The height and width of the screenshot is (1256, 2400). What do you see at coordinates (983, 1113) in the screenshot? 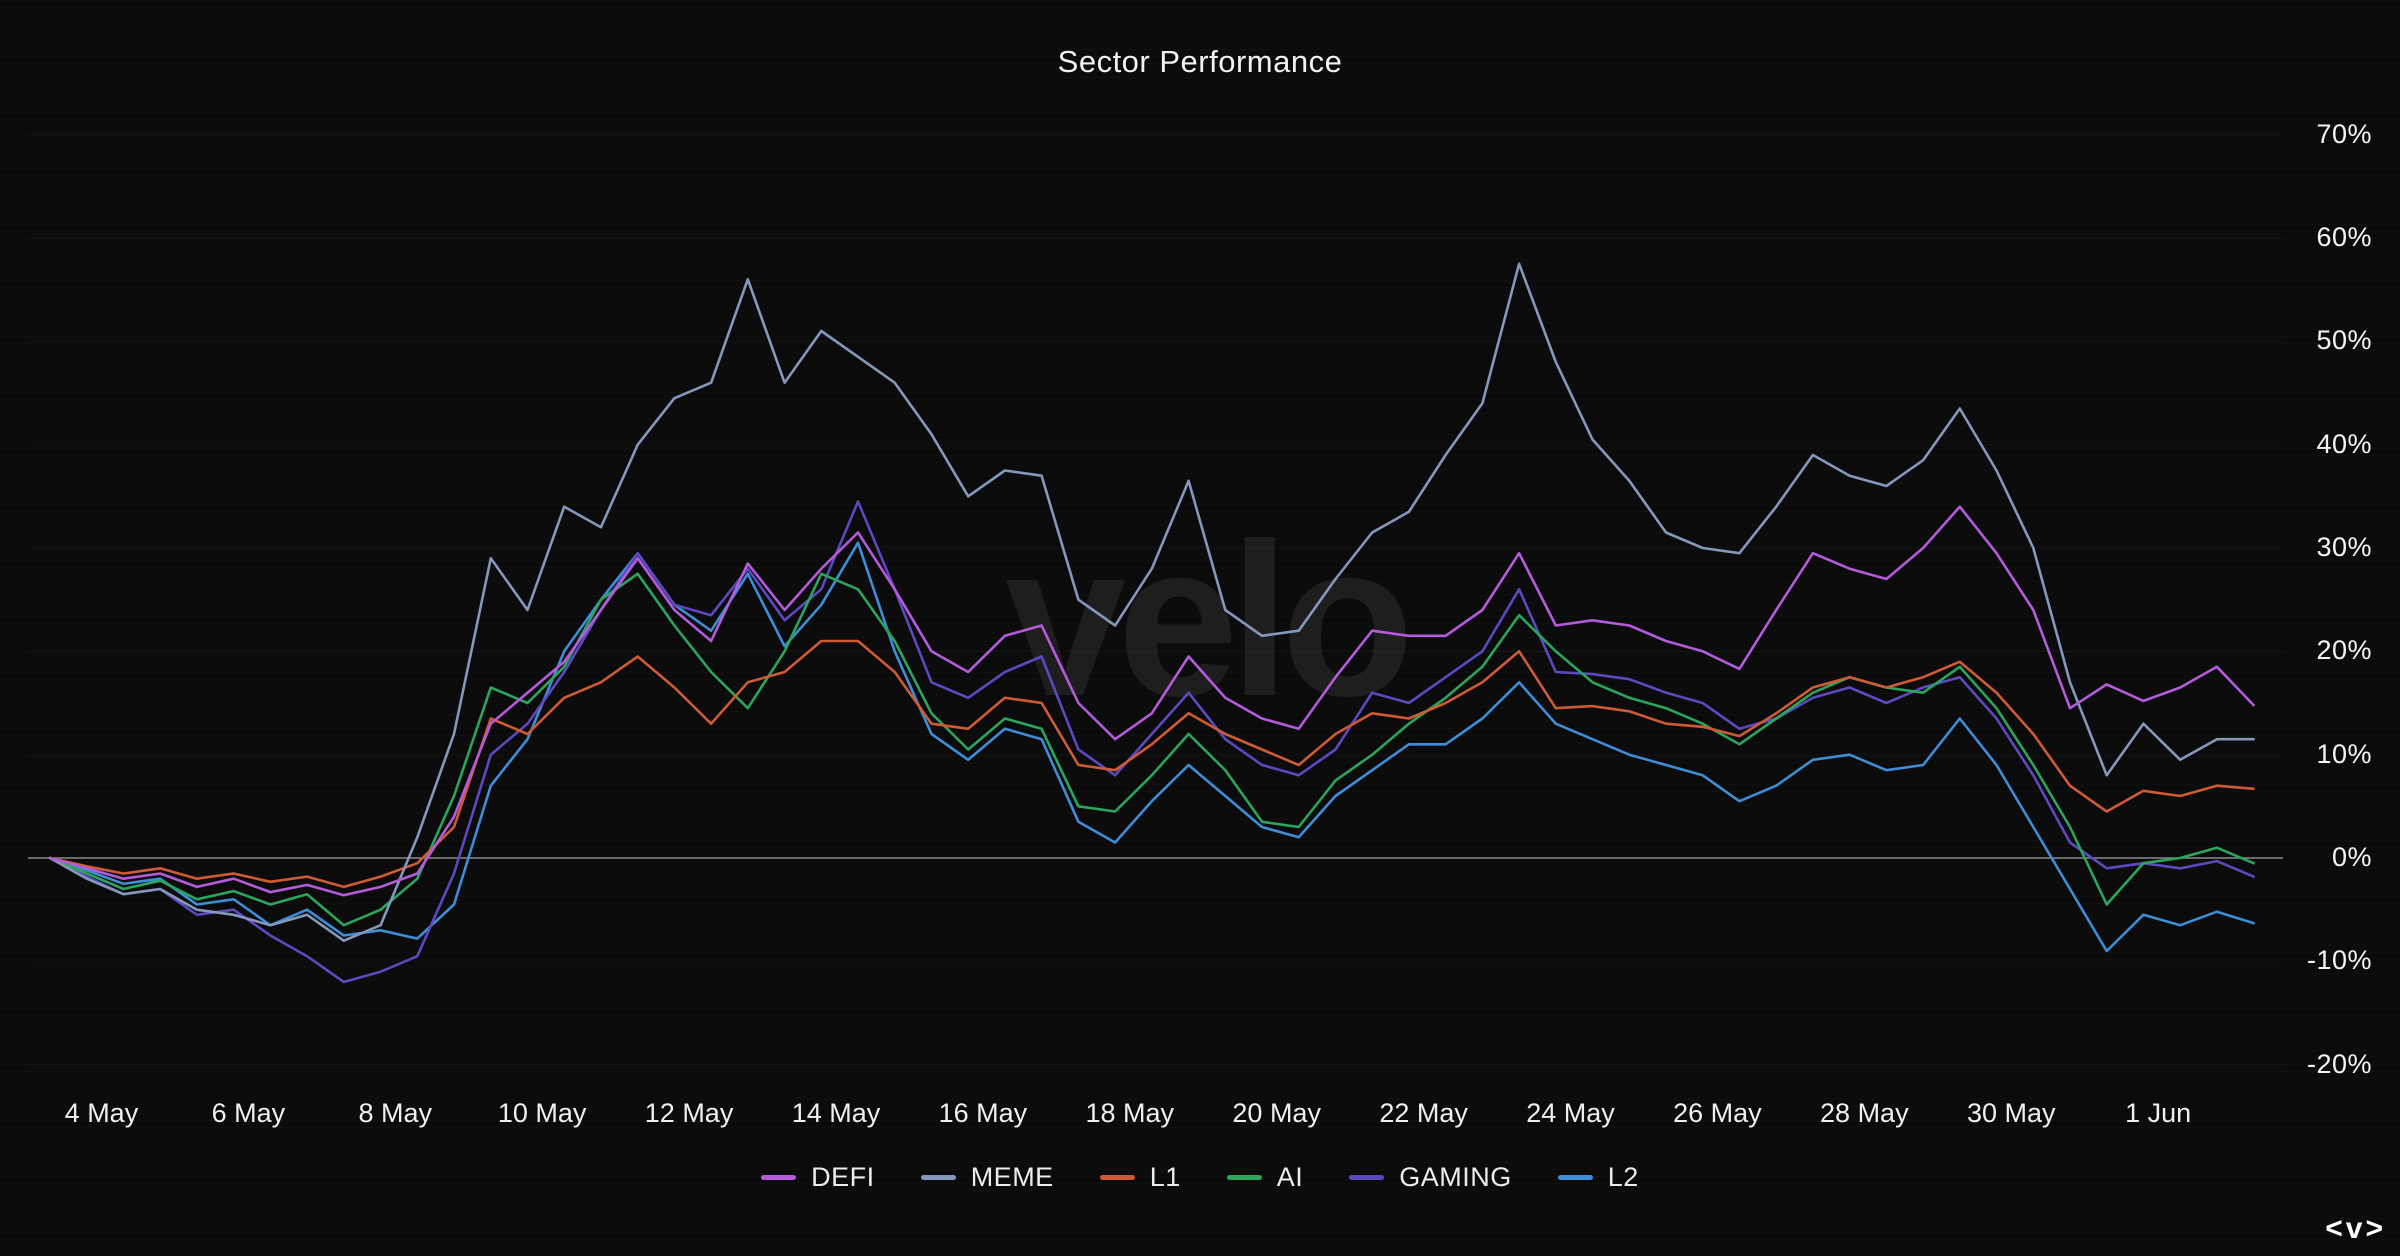
I see `x-tick-label: 16 May` at bounding box center [983, 1113].